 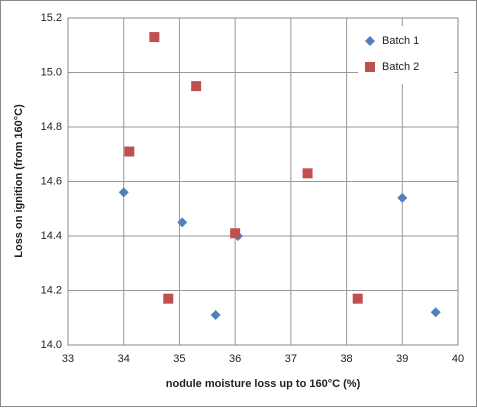 I want to click on y-tick-label: 14.0, so click(x=51, y=345).